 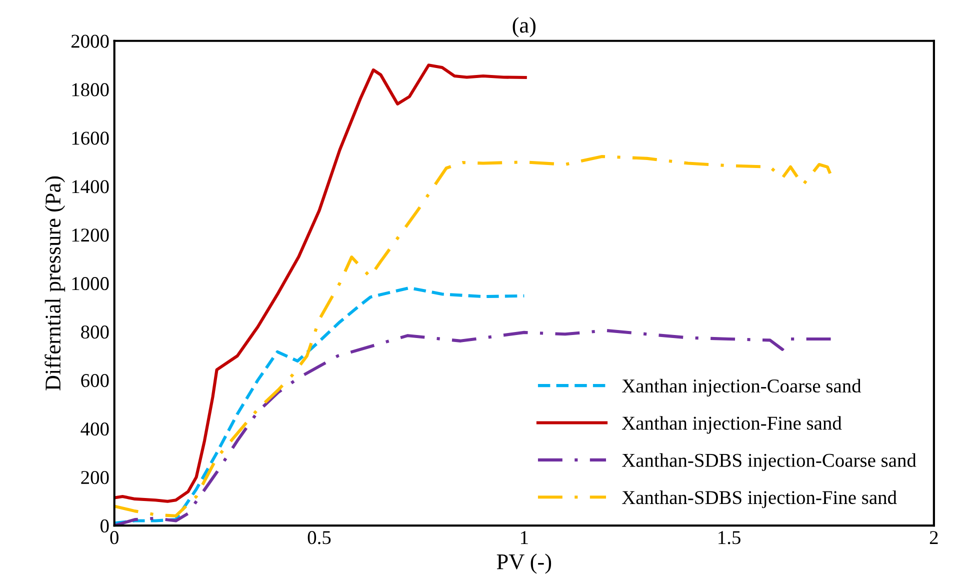 I want to click on legend-label: Xanthan-SDBS injection-Fine sand, so click(x=759, y=499).